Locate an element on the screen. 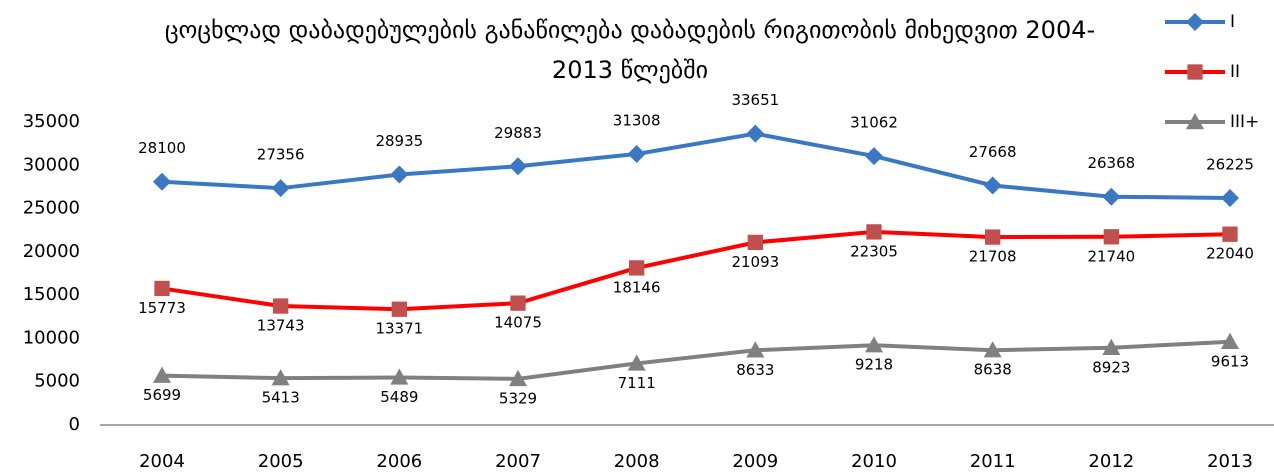  y-tick-label: 0 is located at coordinates (74, 424).